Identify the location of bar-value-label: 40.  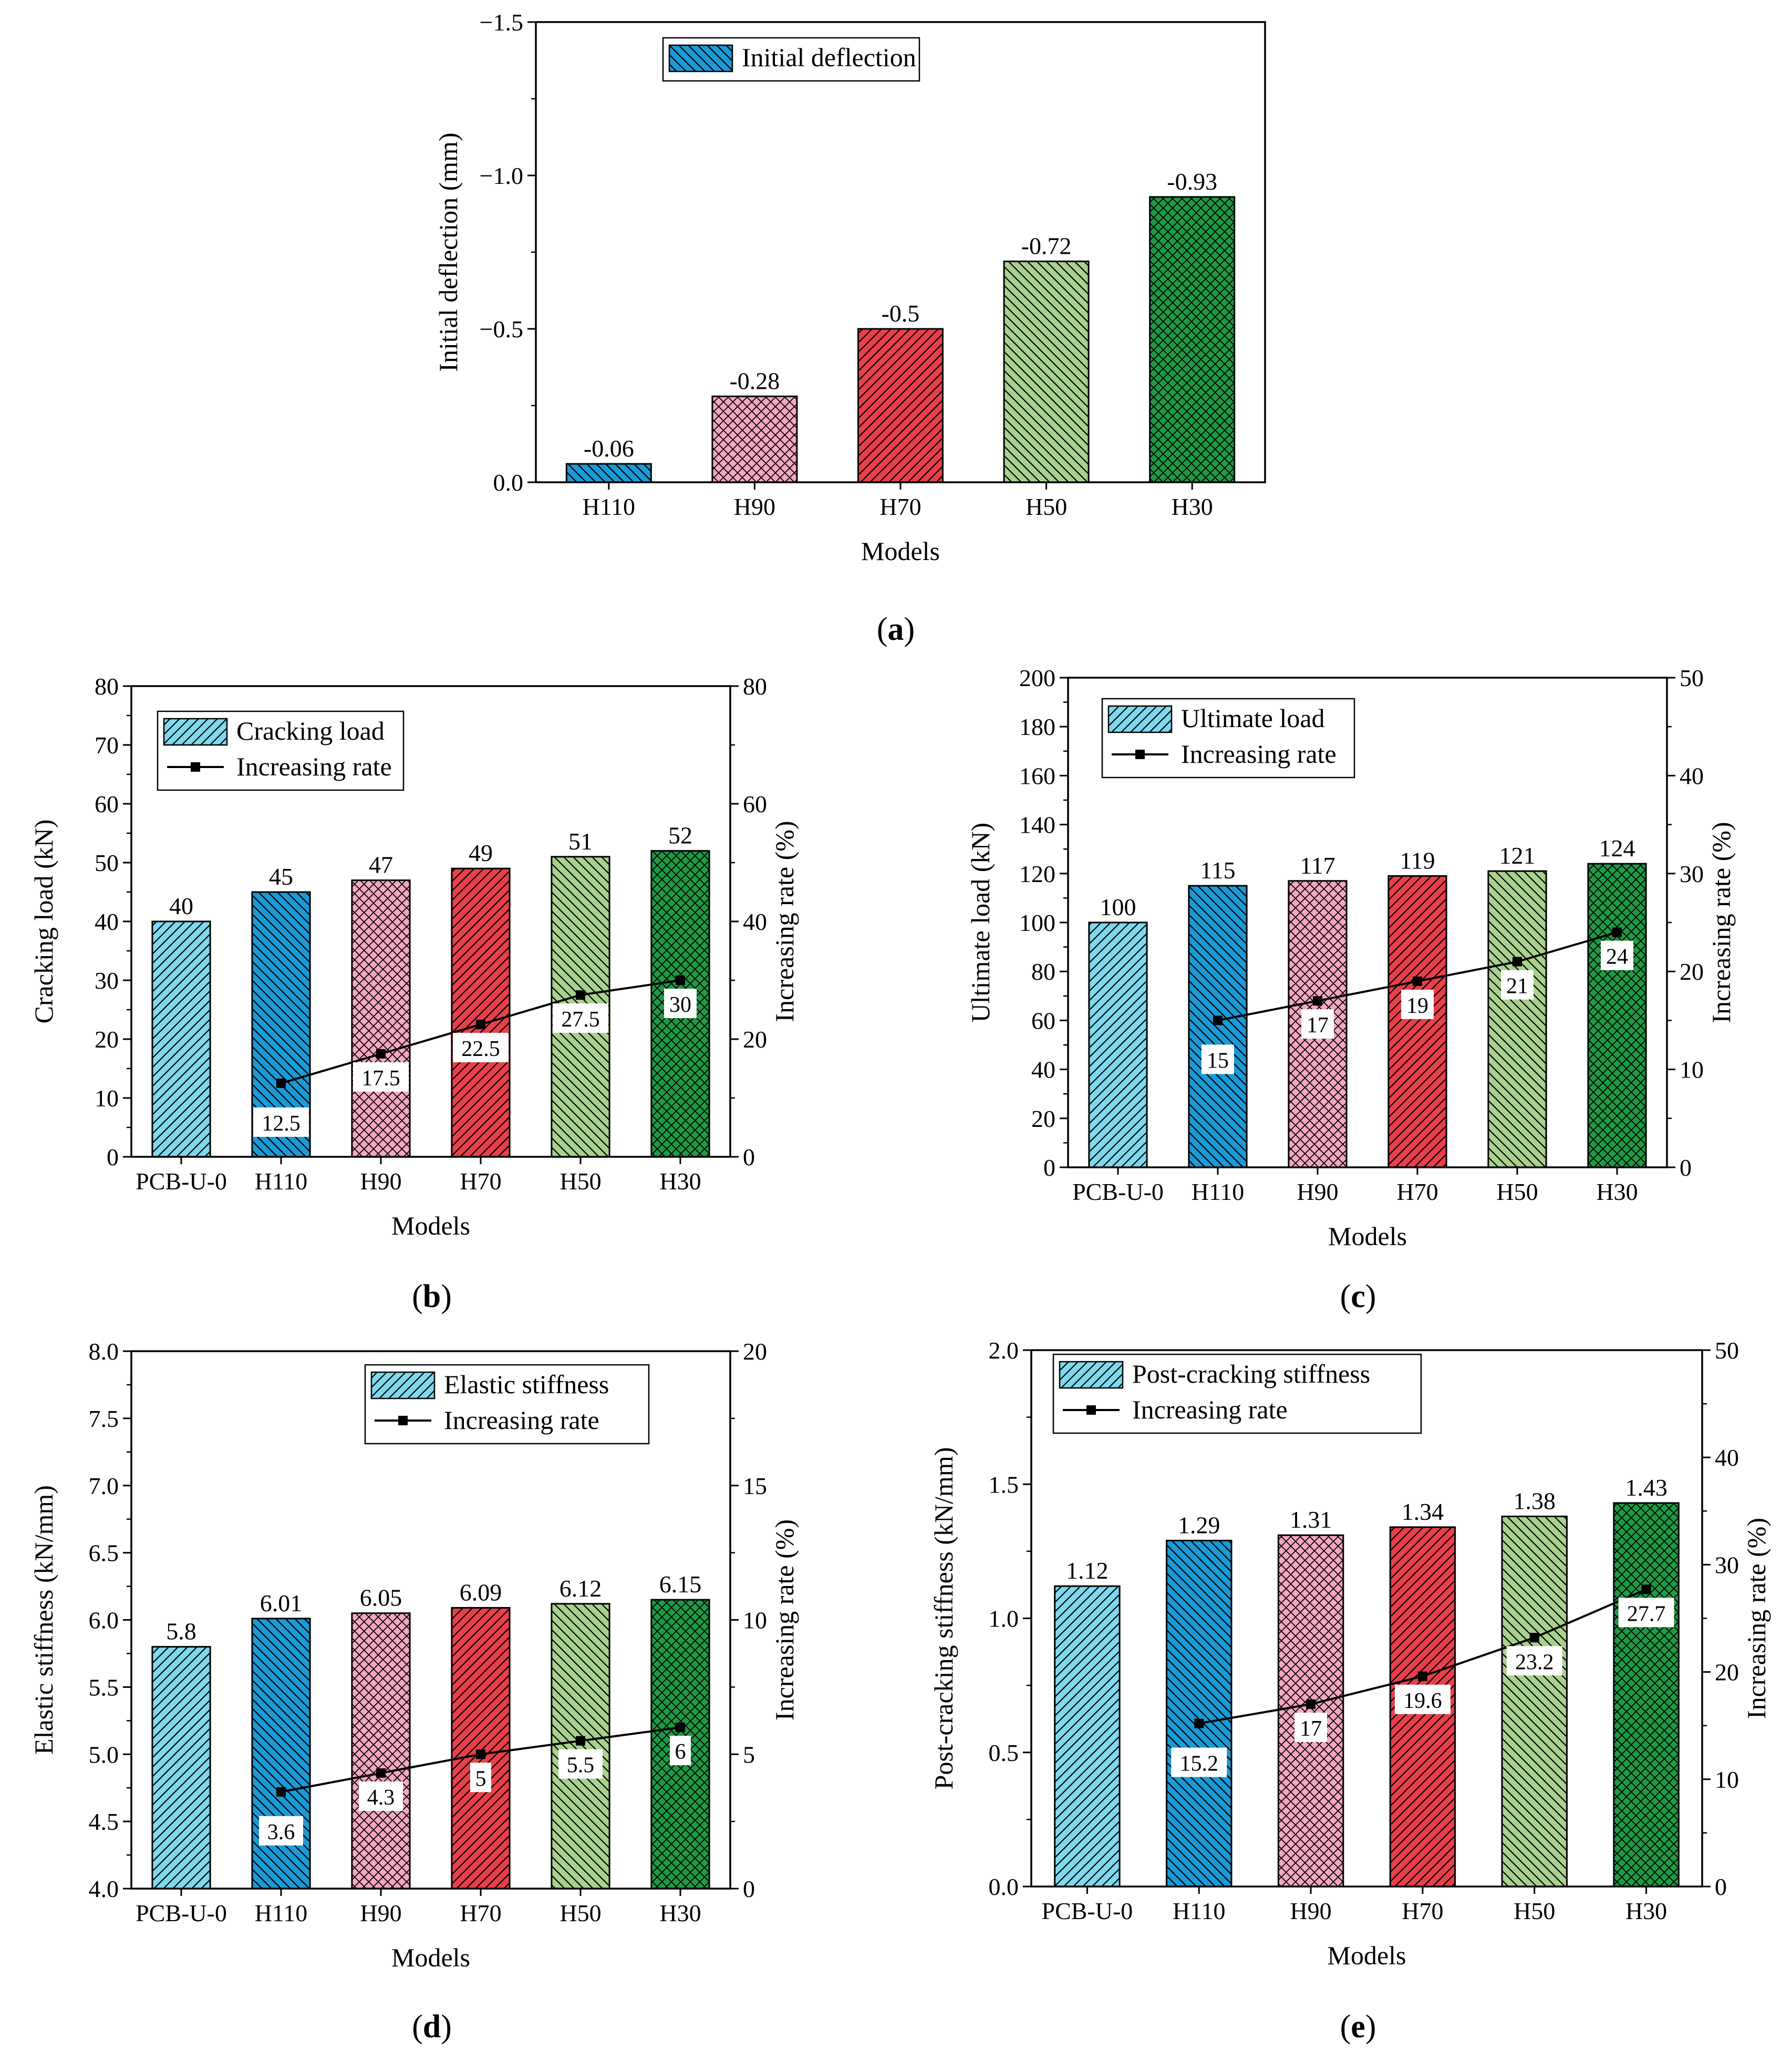
(181, 906).